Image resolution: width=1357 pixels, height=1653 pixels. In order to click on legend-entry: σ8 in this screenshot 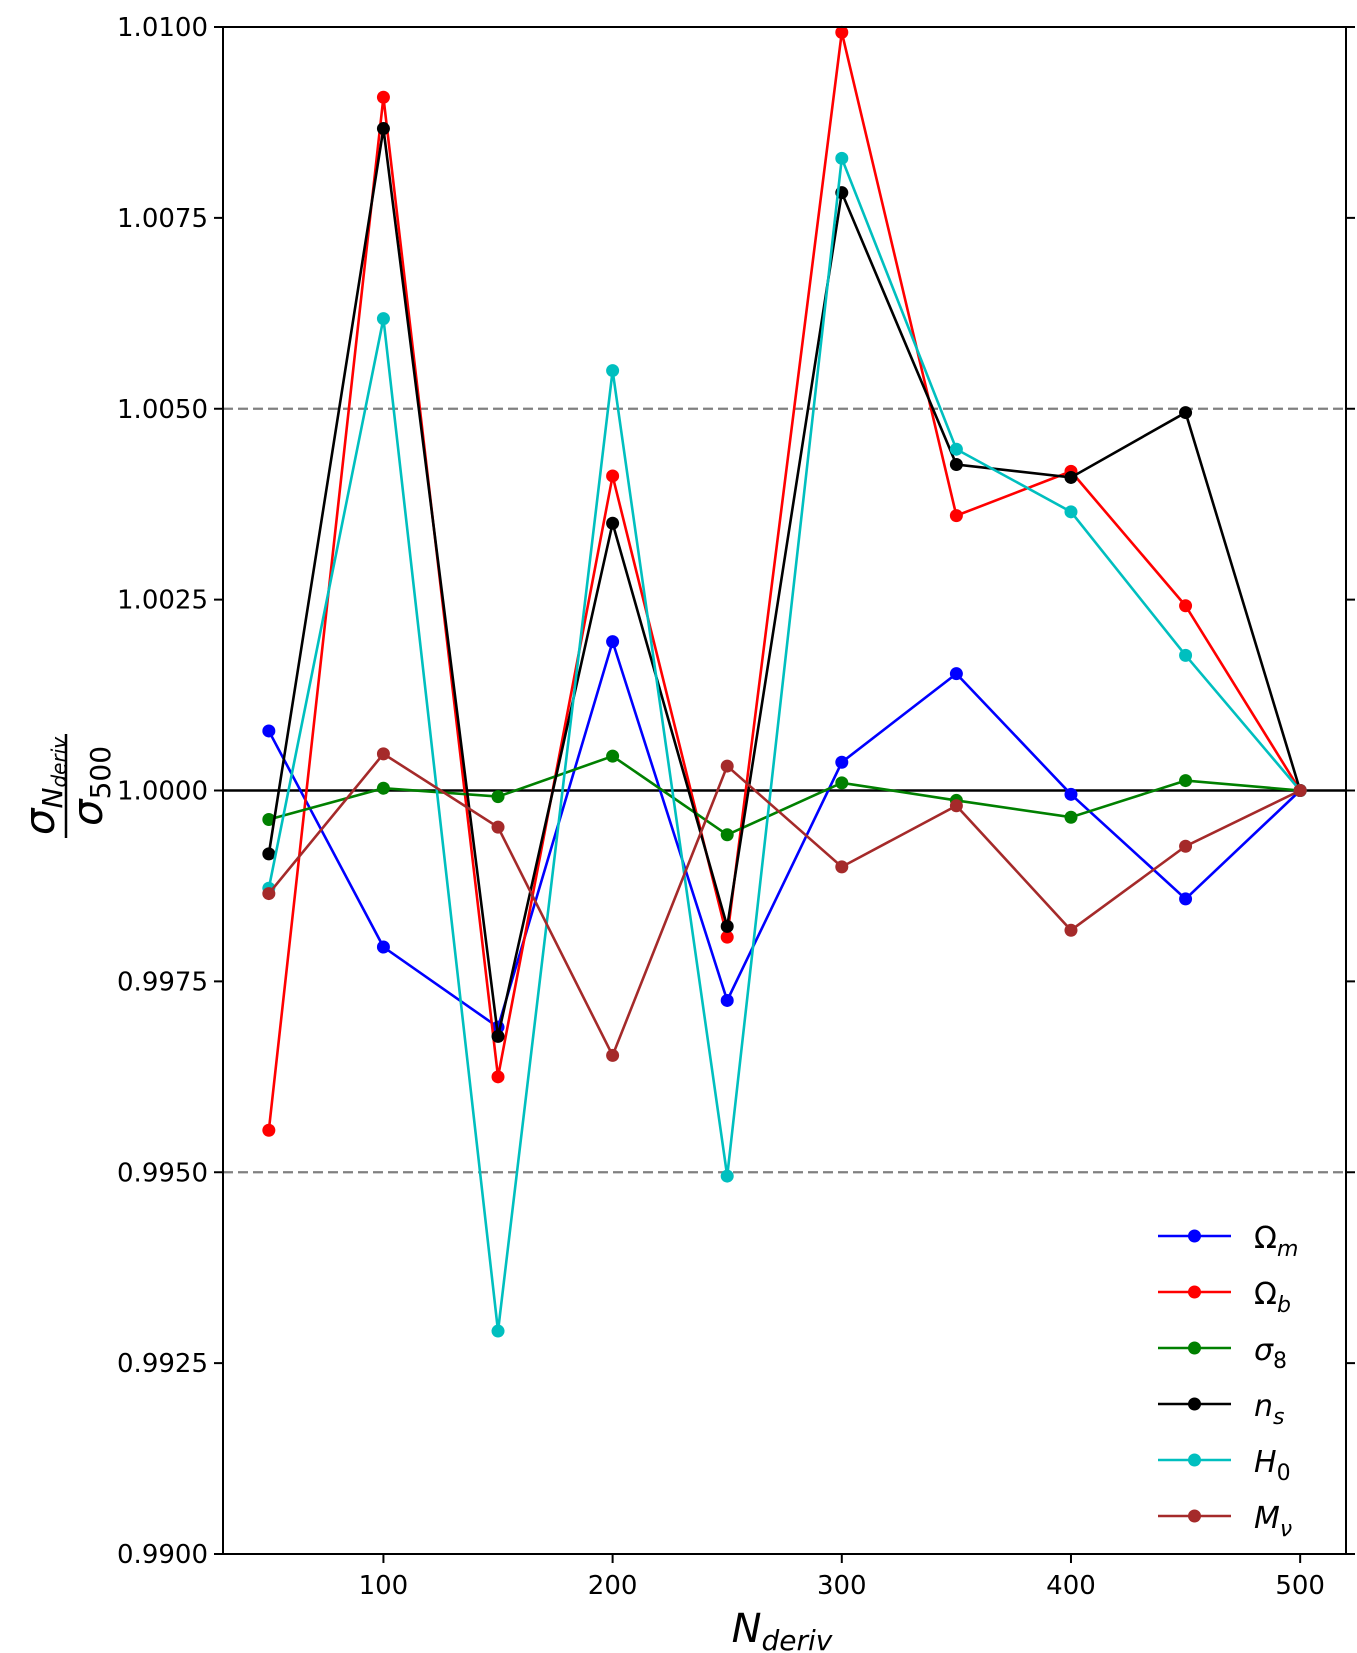, I will do `click(1222, 1353)`.